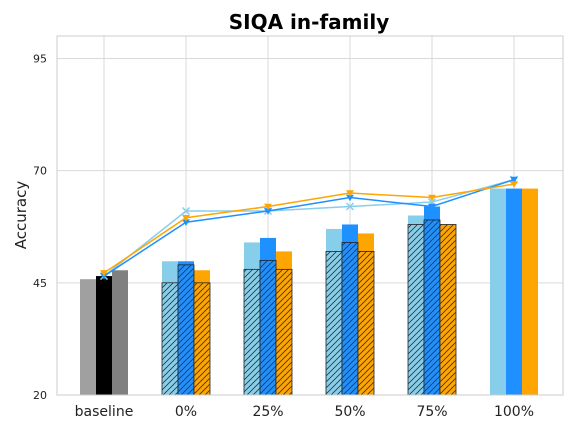 The image size is (576, 432). Describe the element at coordinates (40, 395) in the screenshot. I see `y-tick-label: 20` at that location.